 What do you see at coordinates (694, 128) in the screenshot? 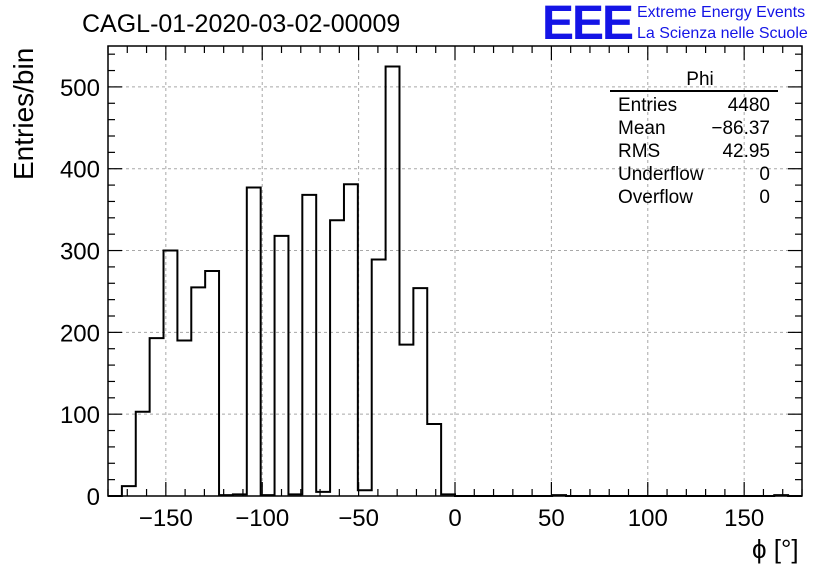
I see `stats-row-mean: Mean −86.37` at bounding box center [694, 128].